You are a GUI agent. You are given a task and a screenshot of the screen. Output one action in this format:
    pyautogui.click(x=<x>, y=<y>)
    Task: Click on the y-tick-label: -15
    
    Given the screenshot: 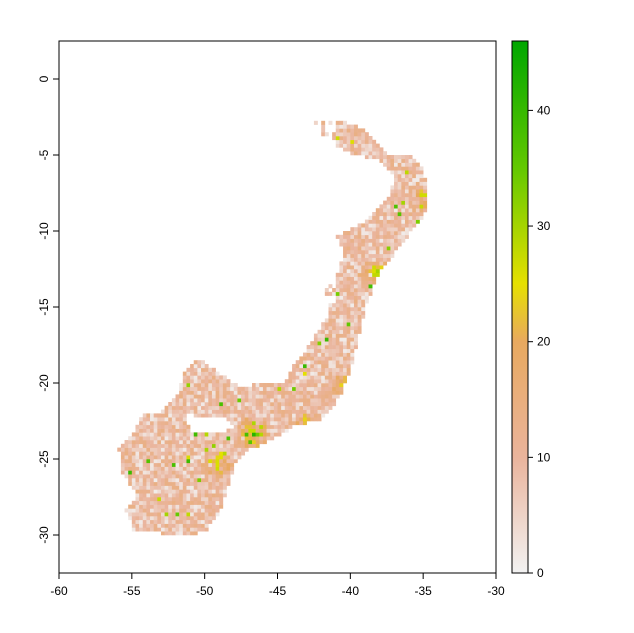 What is the action you would take?
    pyautogui.click(x=44, y=307)
    